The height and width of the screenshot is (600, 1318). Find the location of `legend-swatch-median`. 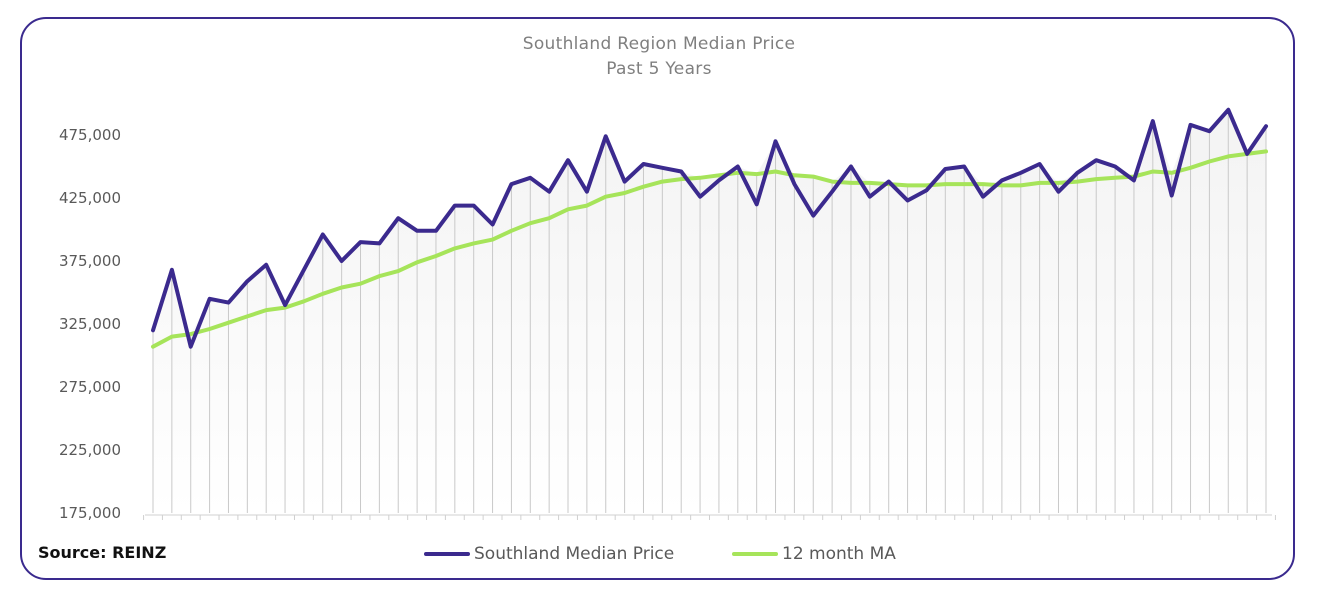

legend-swatch-median is located at coordinates (447, 554).